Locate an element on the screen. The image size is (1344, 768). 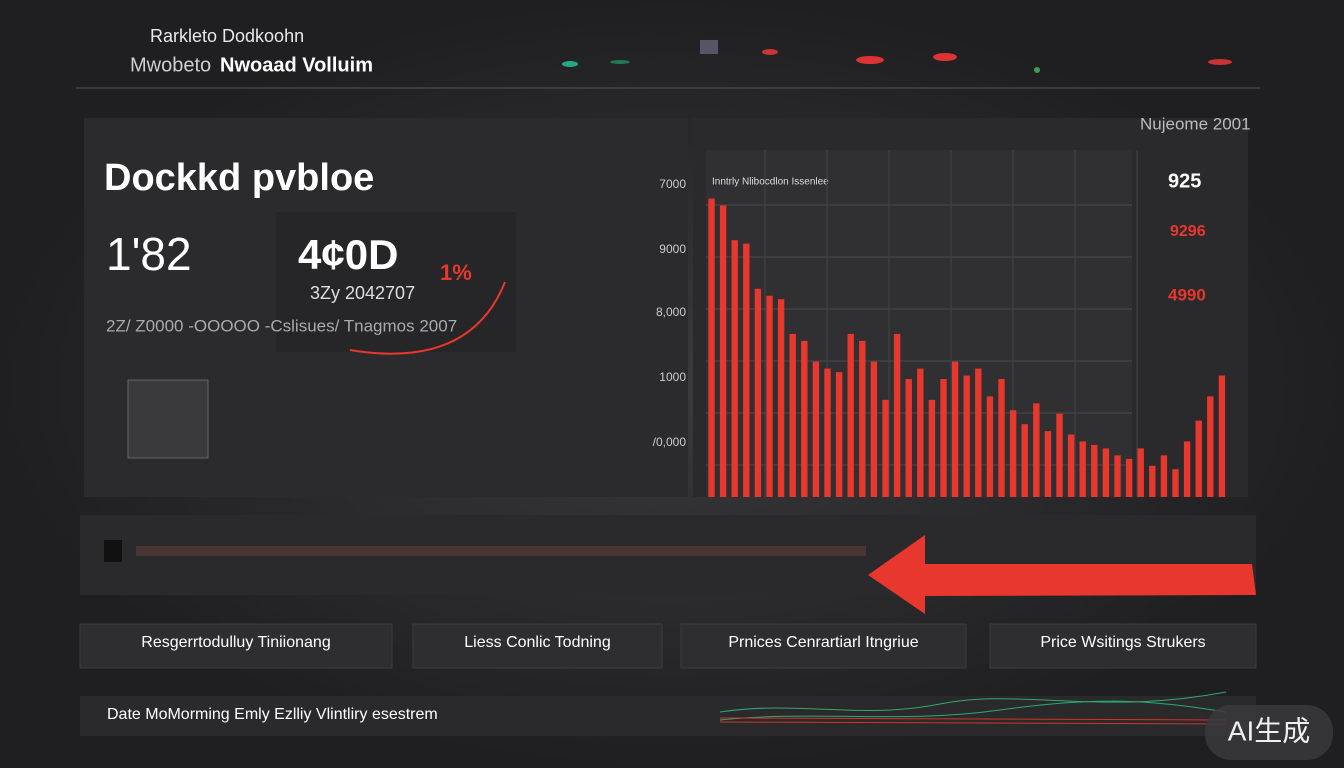
metric-value: 4¢0D is located at coordinates (348, 254).